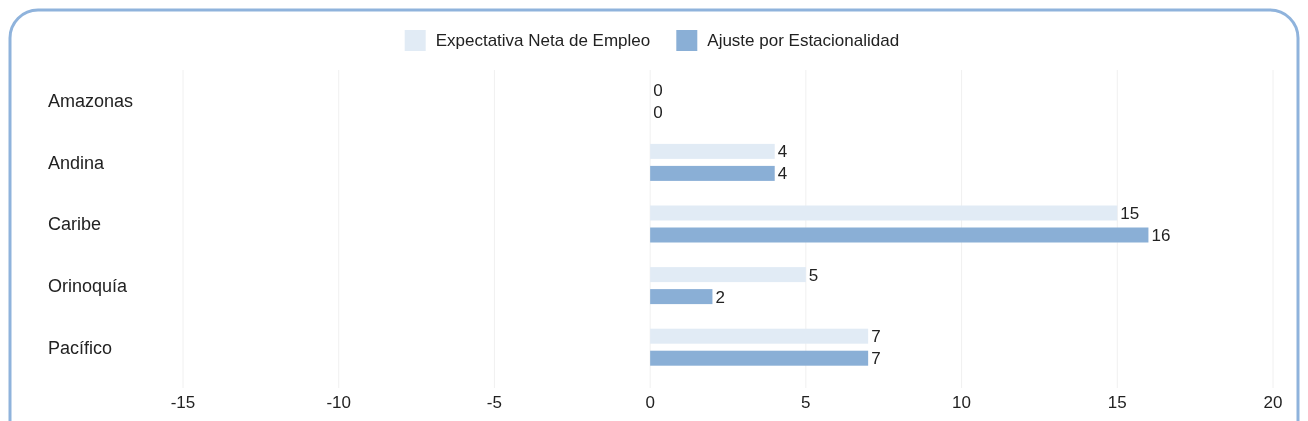 Image resolution: width=1308 pixels, height=421 pixels. Describe the element at coordinates (720, 297) in the screenshot. I see `data-label: 2` at that location.